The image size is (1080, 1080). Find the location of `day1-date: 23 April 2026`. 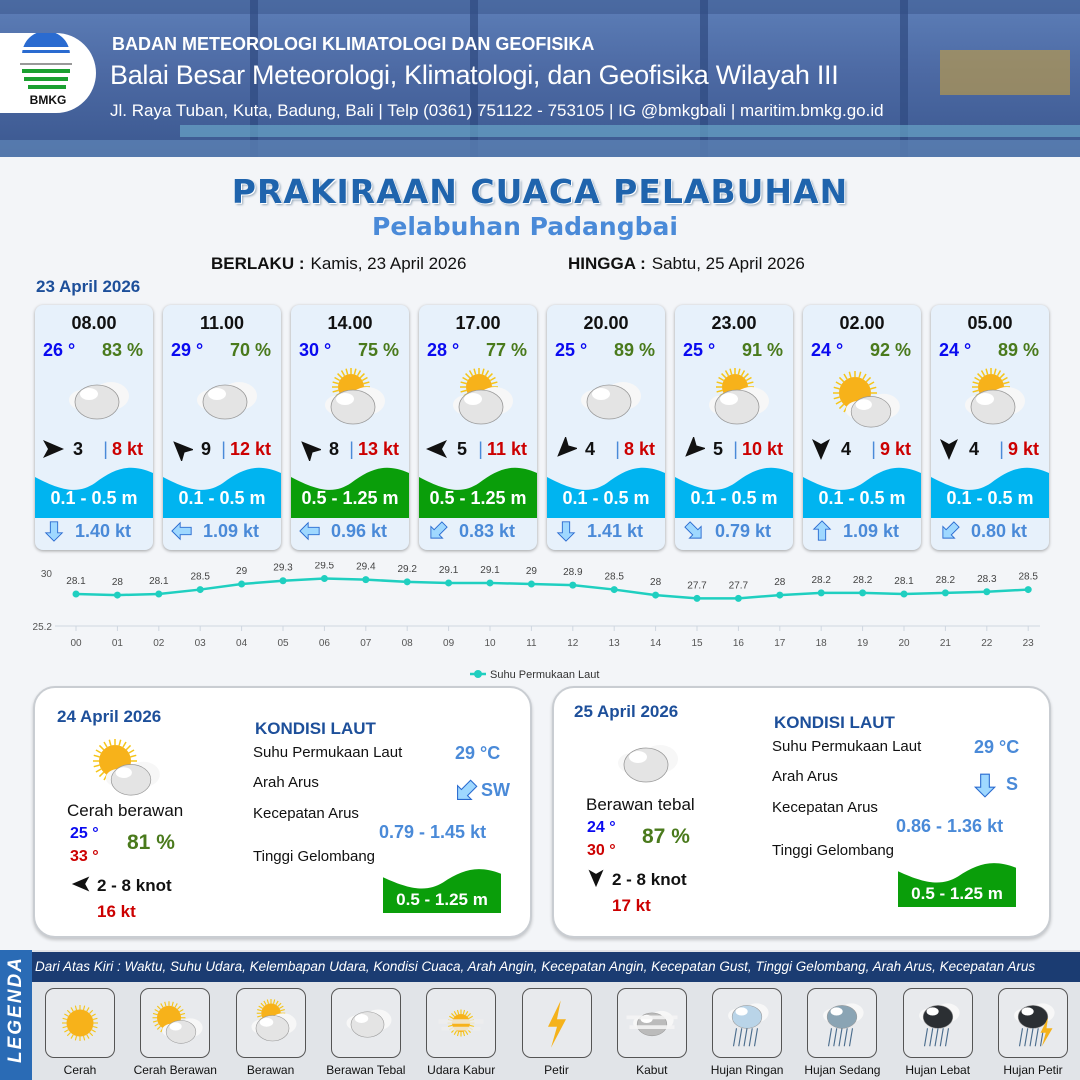

day1-date: 23 April 2026 is located at coordinates (88, 286).